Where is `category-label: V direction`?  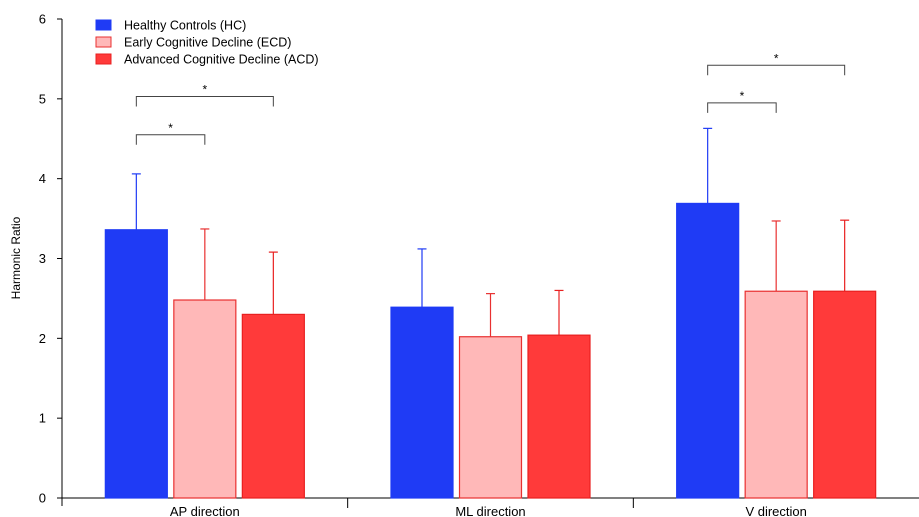 category-label: V direction is located at coordinates (775, 510).